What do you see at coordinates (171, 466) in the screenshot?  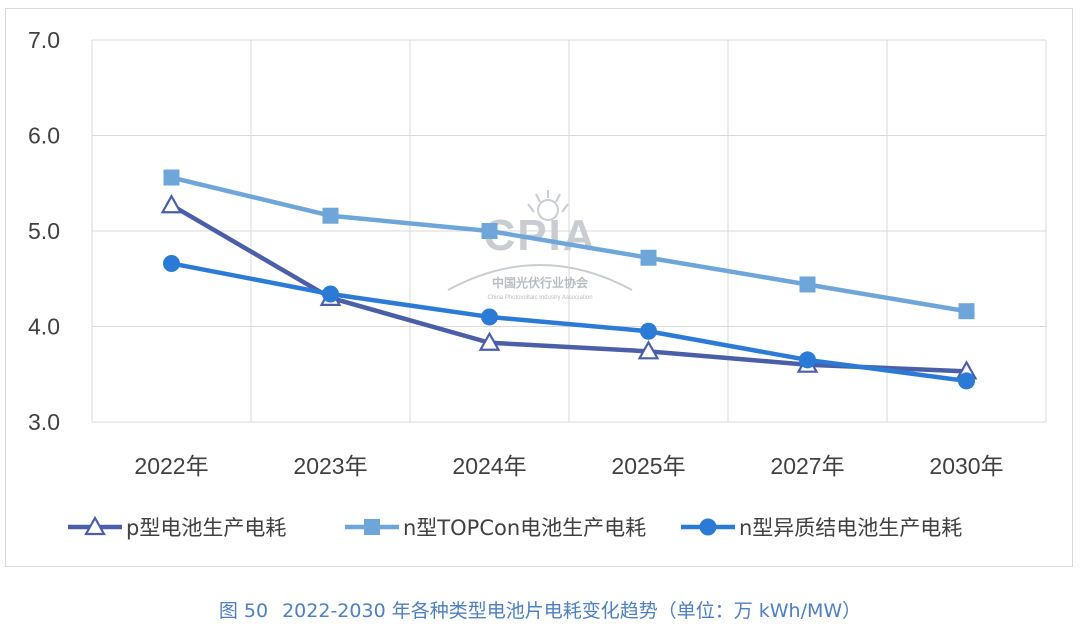 I see `x-tick-label: 2022年` at bounding box center [171, 466].